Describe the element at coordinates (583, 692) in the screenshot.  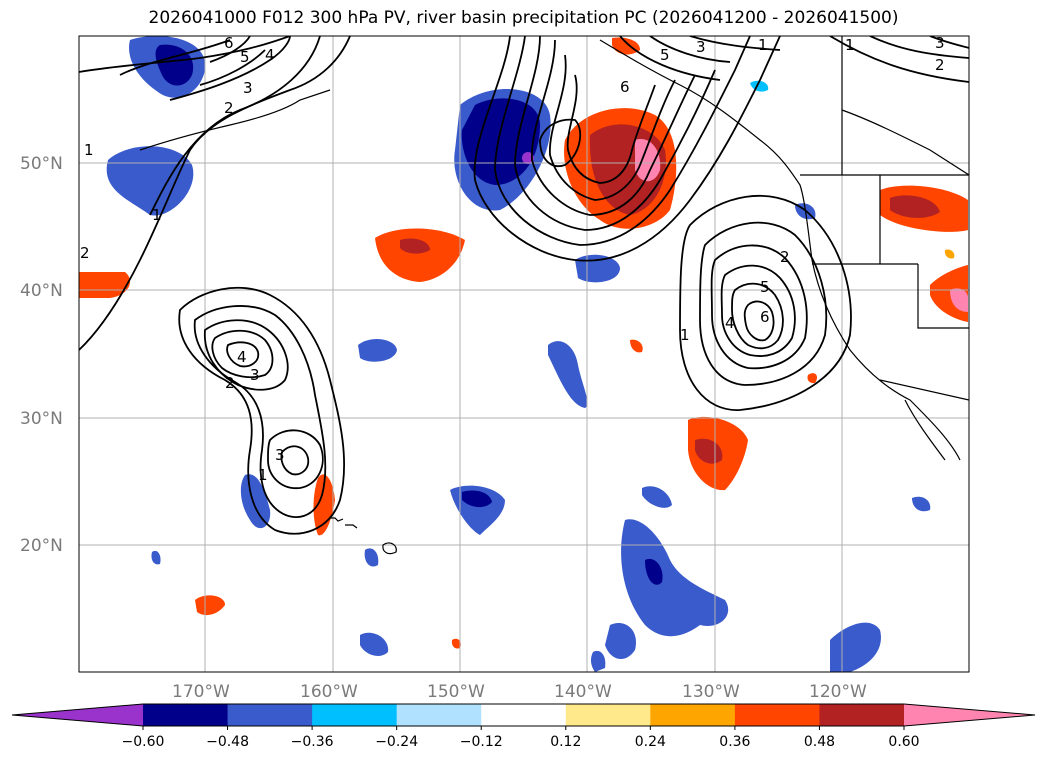
I see `lon-label-140w: 140°W` at that location.